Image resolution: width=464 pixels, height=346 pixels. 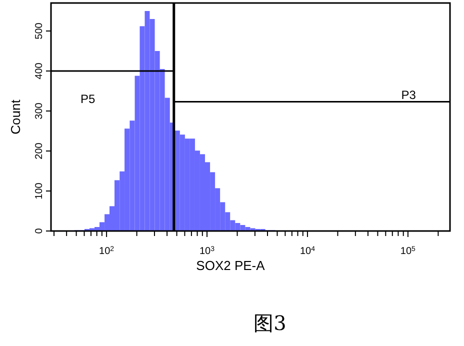 I want to click on y-axis-title: Count, so click(x=15, y=116).